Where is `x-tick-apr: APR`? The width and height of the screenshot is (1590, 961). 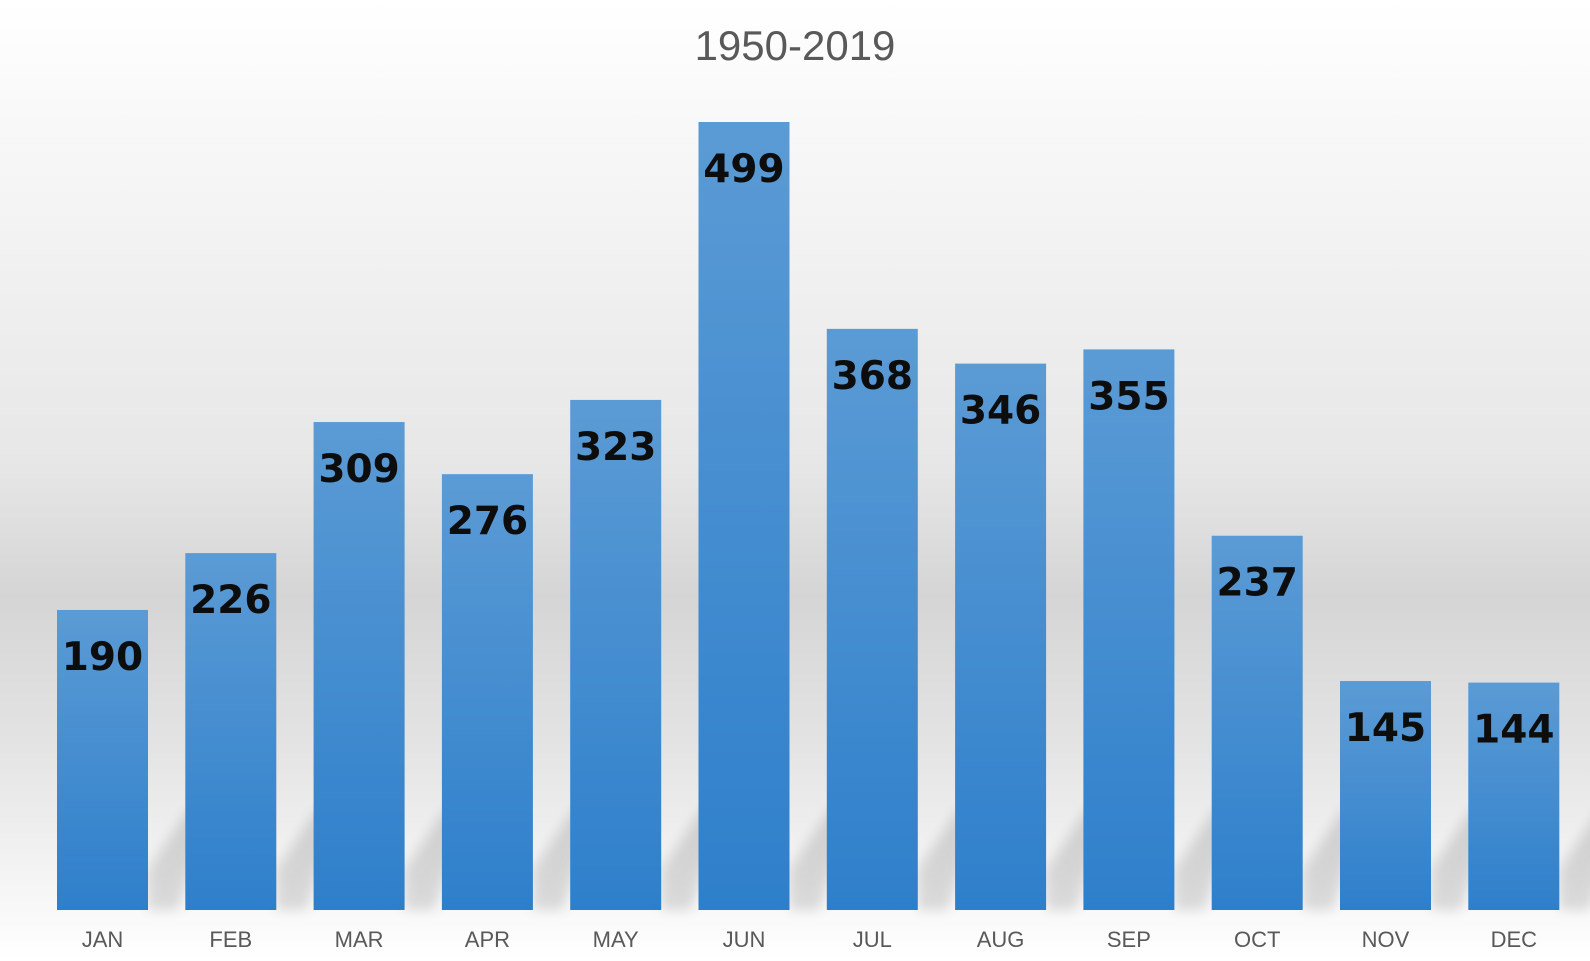 x-tick-apr: APR is located at coordinates (487, 939).